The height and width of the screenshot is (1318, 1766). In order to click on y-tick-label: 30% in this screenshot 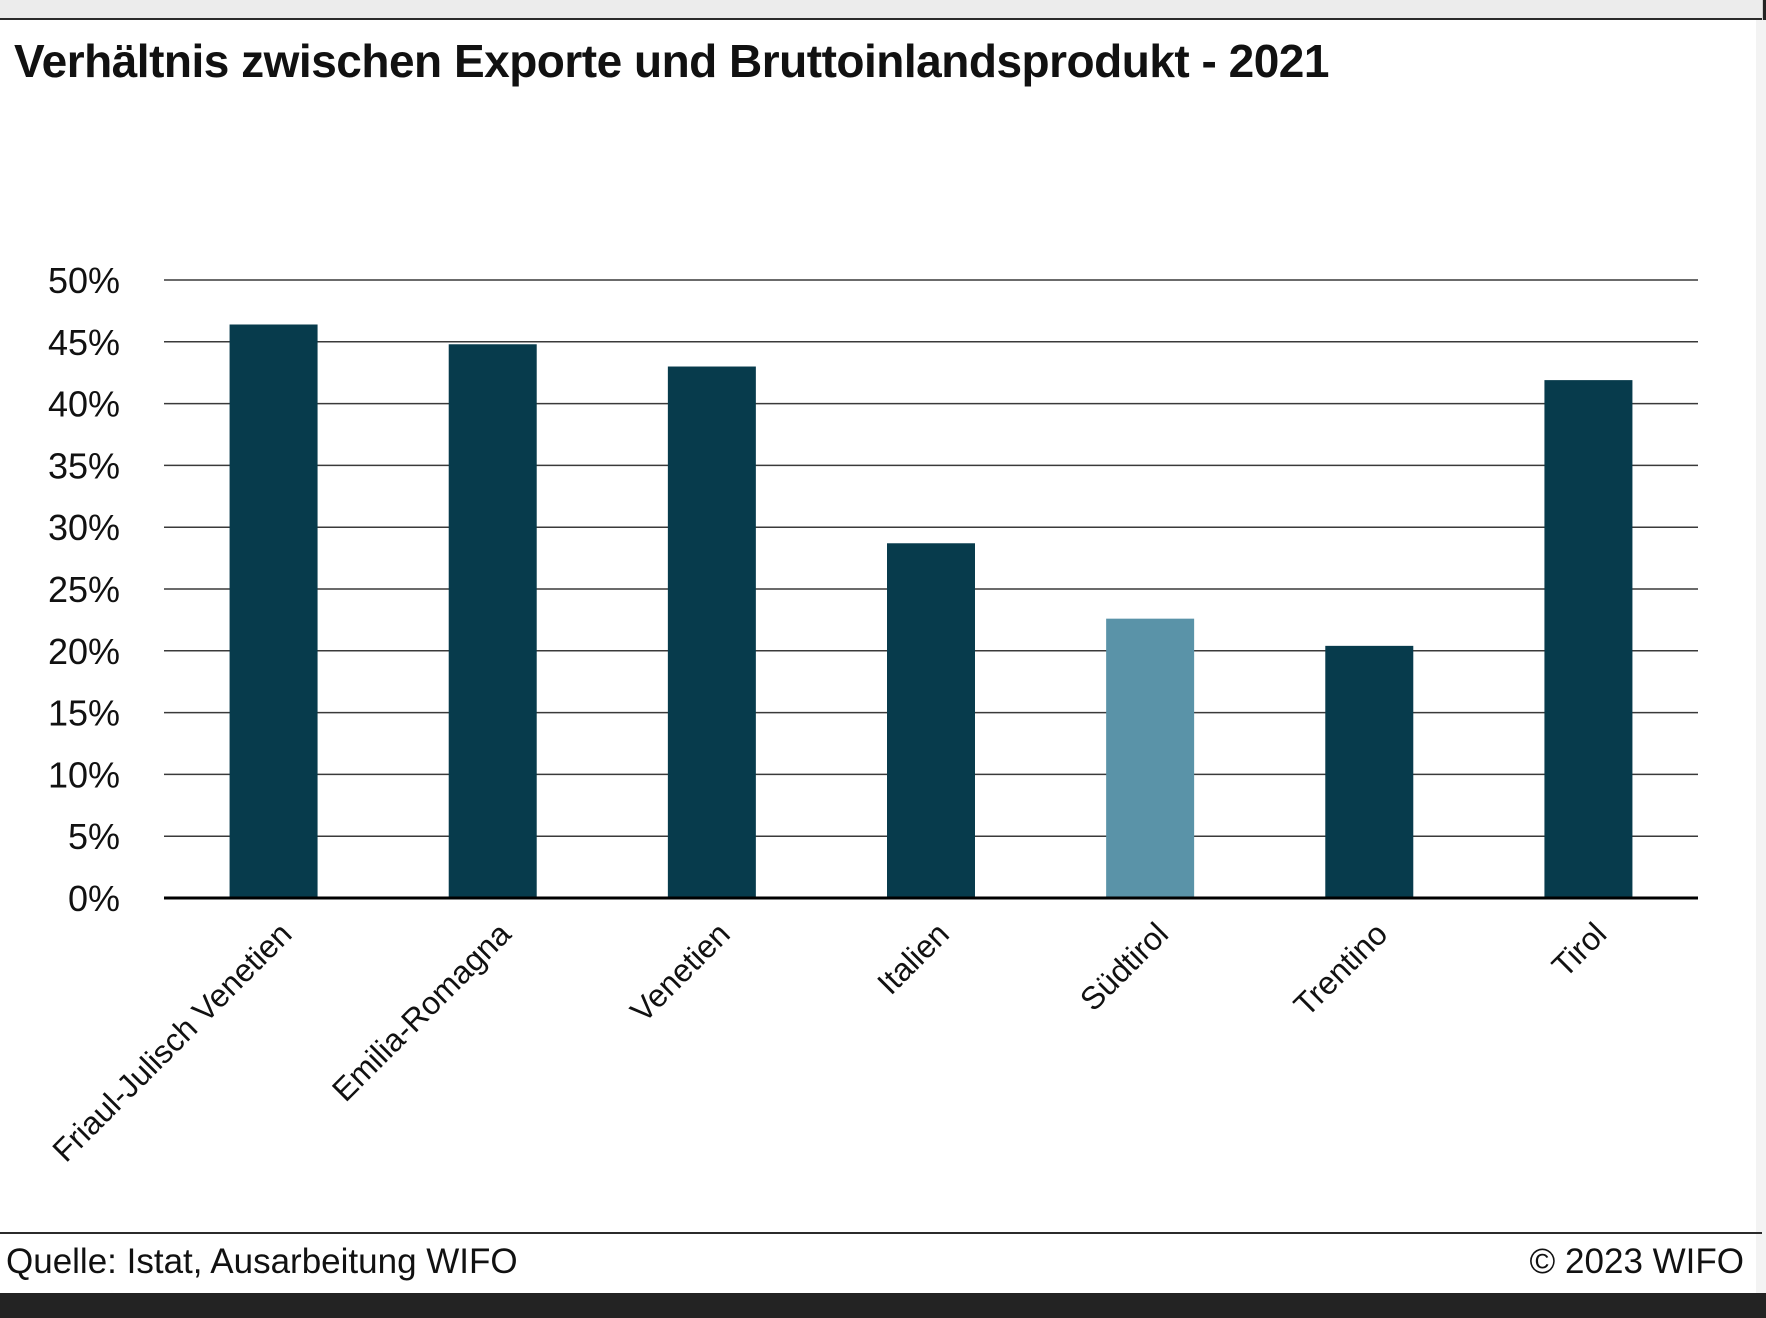, I will do `click(84, 527)`.